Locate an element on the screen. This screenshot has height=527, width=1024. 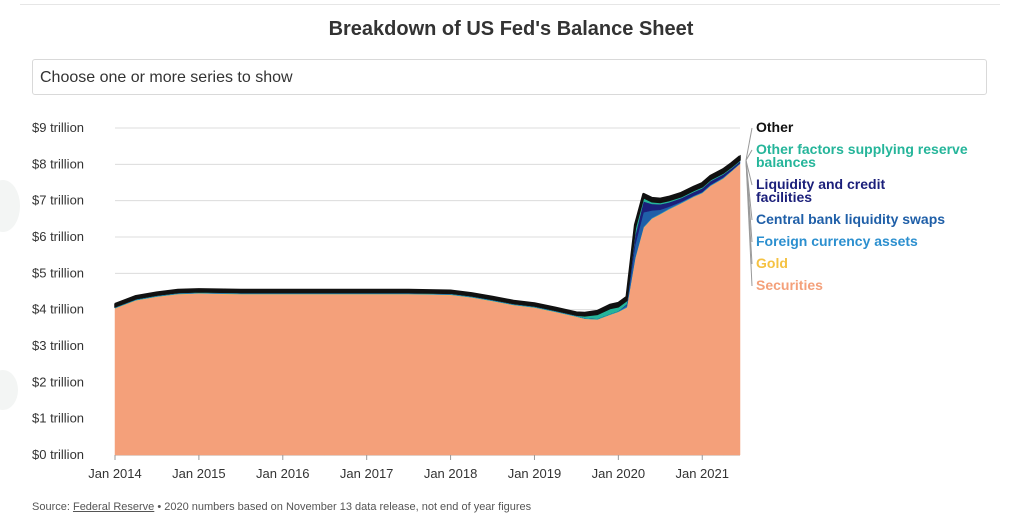
legend-label-securities: Securities is located at coordinates (789, 285).